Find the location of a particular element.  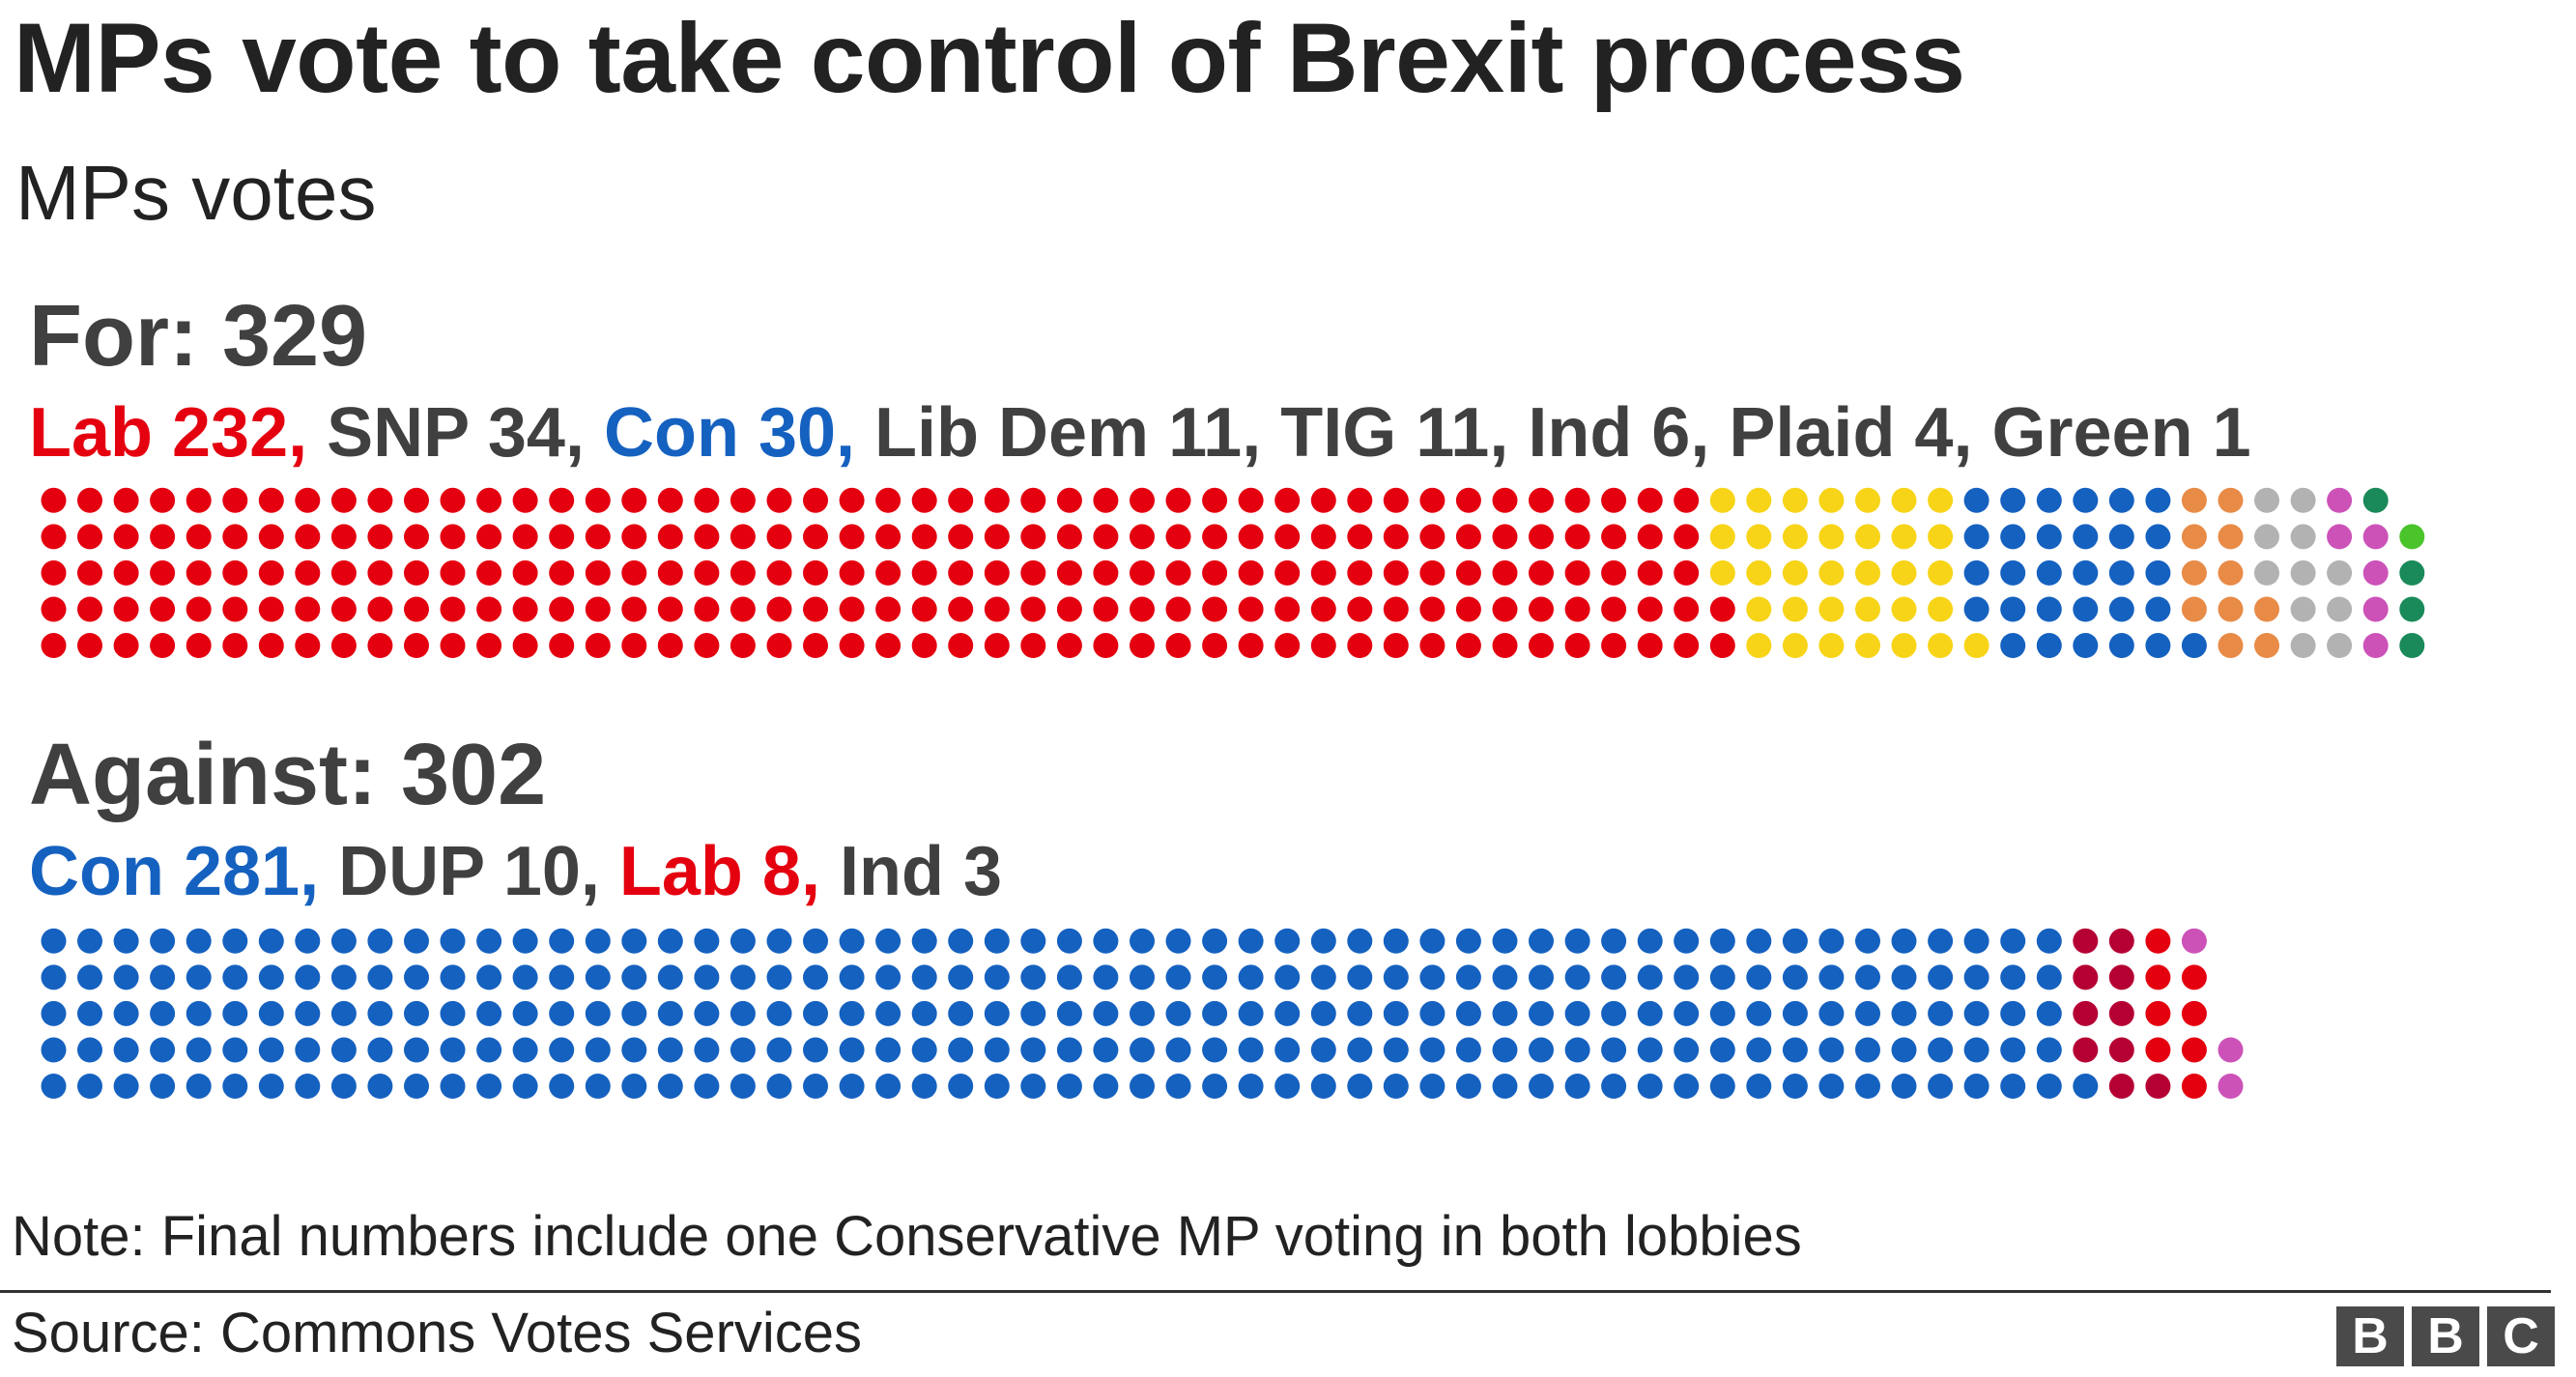

mp-vote-dot-ind is located at coordinates (2340, 537).